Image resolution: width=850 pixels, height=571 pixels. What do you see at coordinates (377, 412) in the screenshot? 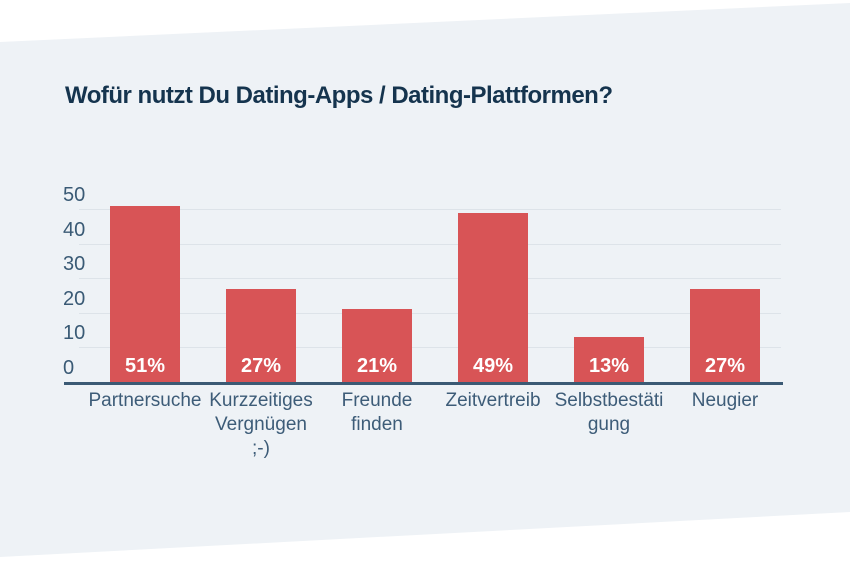
I see `x-axis-category-label-3: Freunde finden` at bounding box center [377, 412].